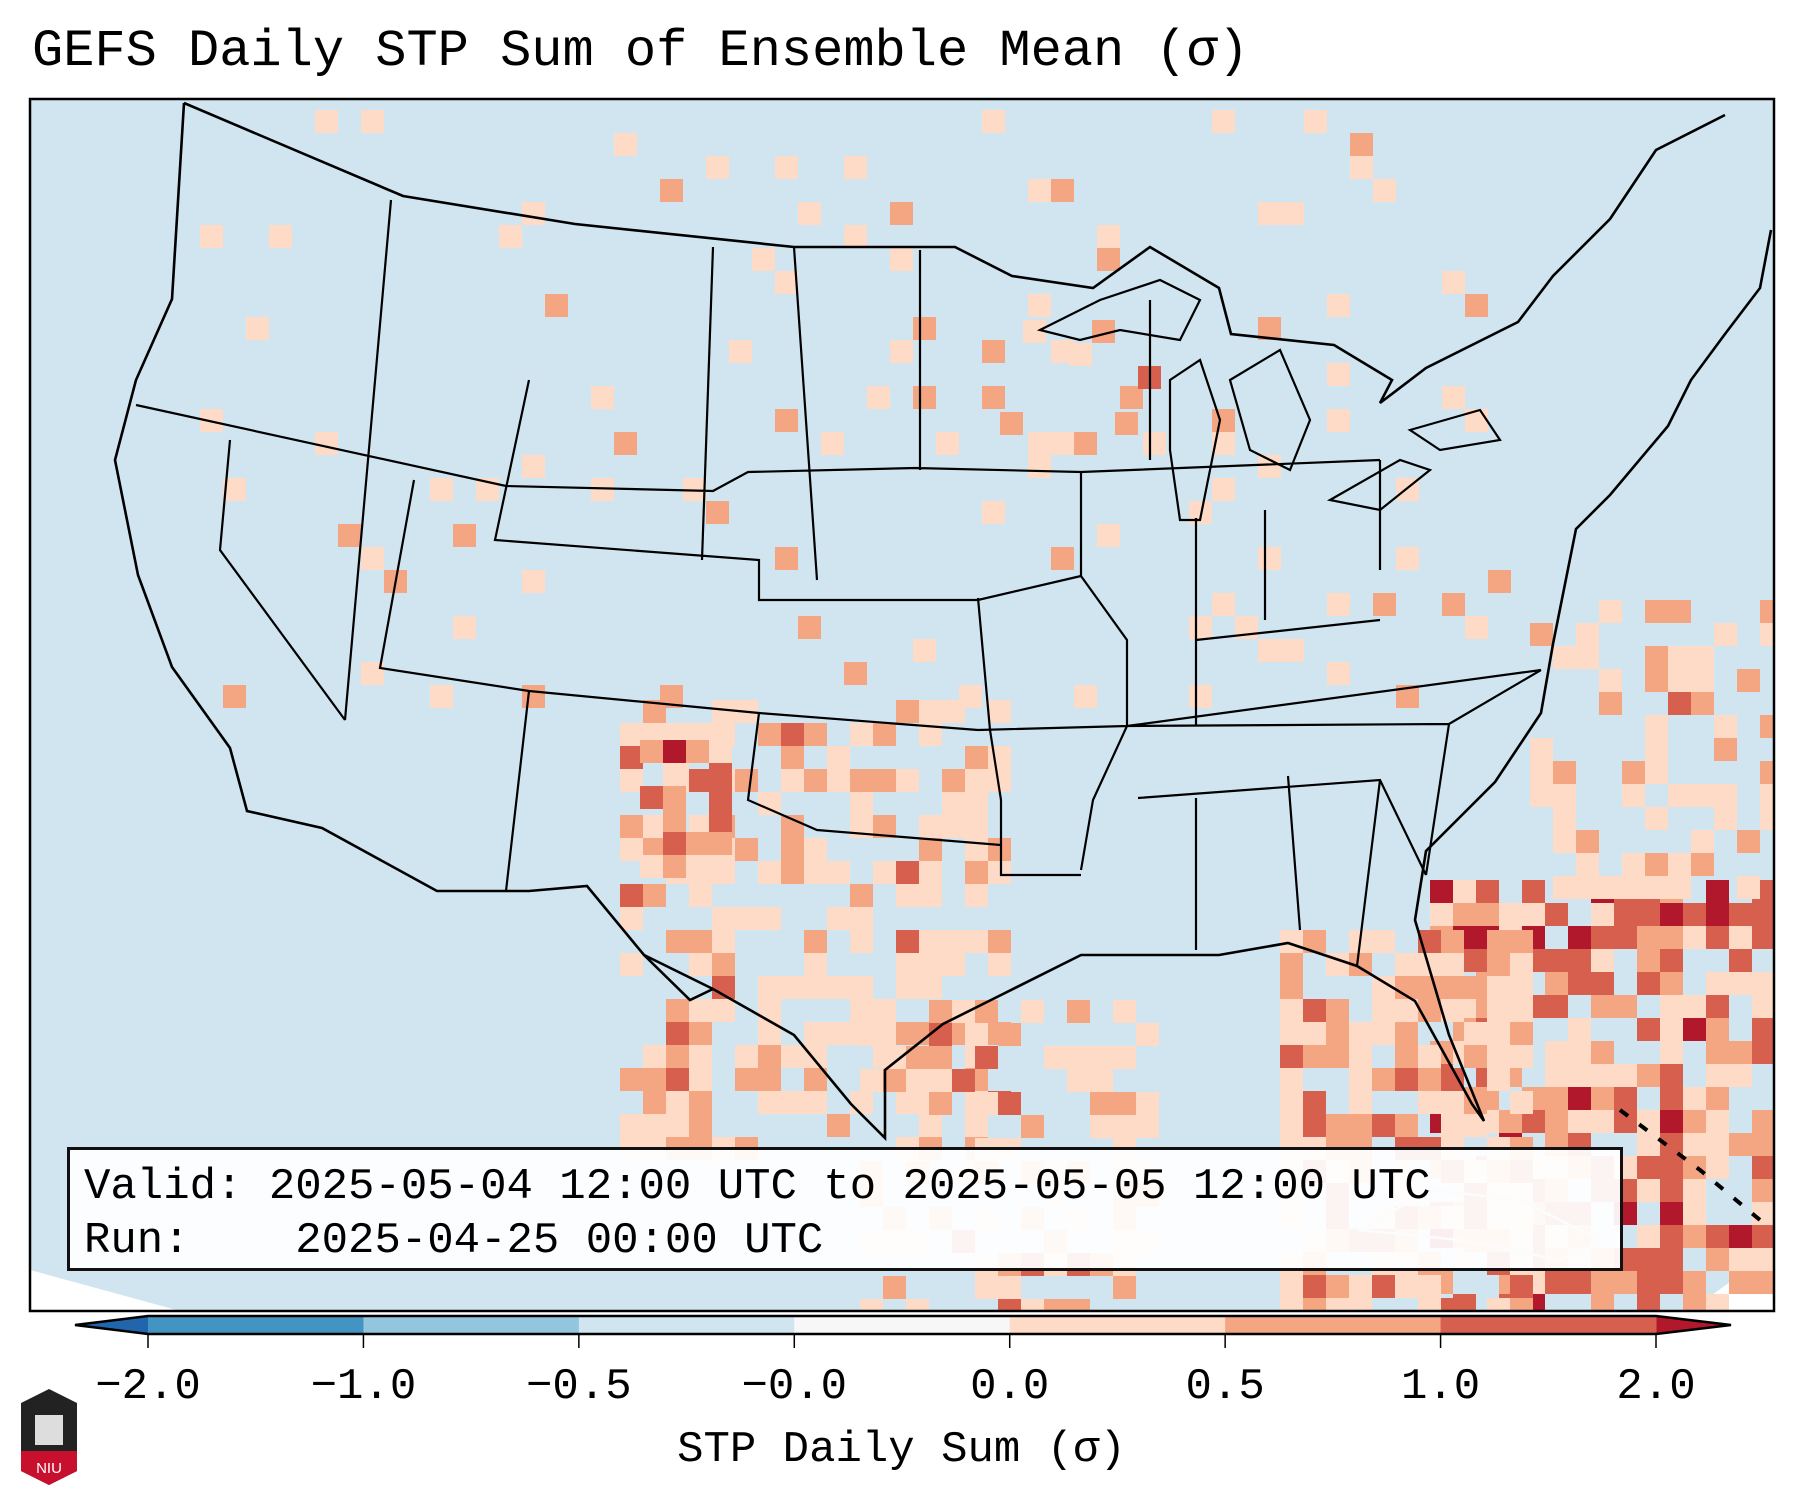 The height and width of the screenshot is (1506, 1803). What do you see at coordinates (256, 1325) in the screenshot?
I see `colorbar-segment` at bounding box center [256, 1325].